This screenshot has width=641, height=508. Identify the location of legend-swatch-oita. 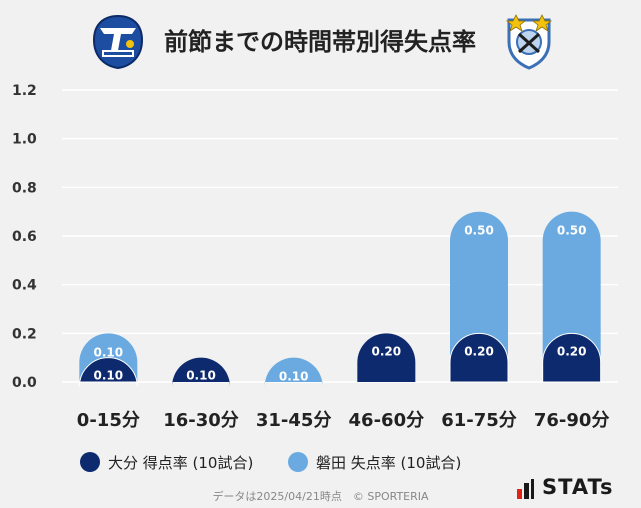
(90, 462).